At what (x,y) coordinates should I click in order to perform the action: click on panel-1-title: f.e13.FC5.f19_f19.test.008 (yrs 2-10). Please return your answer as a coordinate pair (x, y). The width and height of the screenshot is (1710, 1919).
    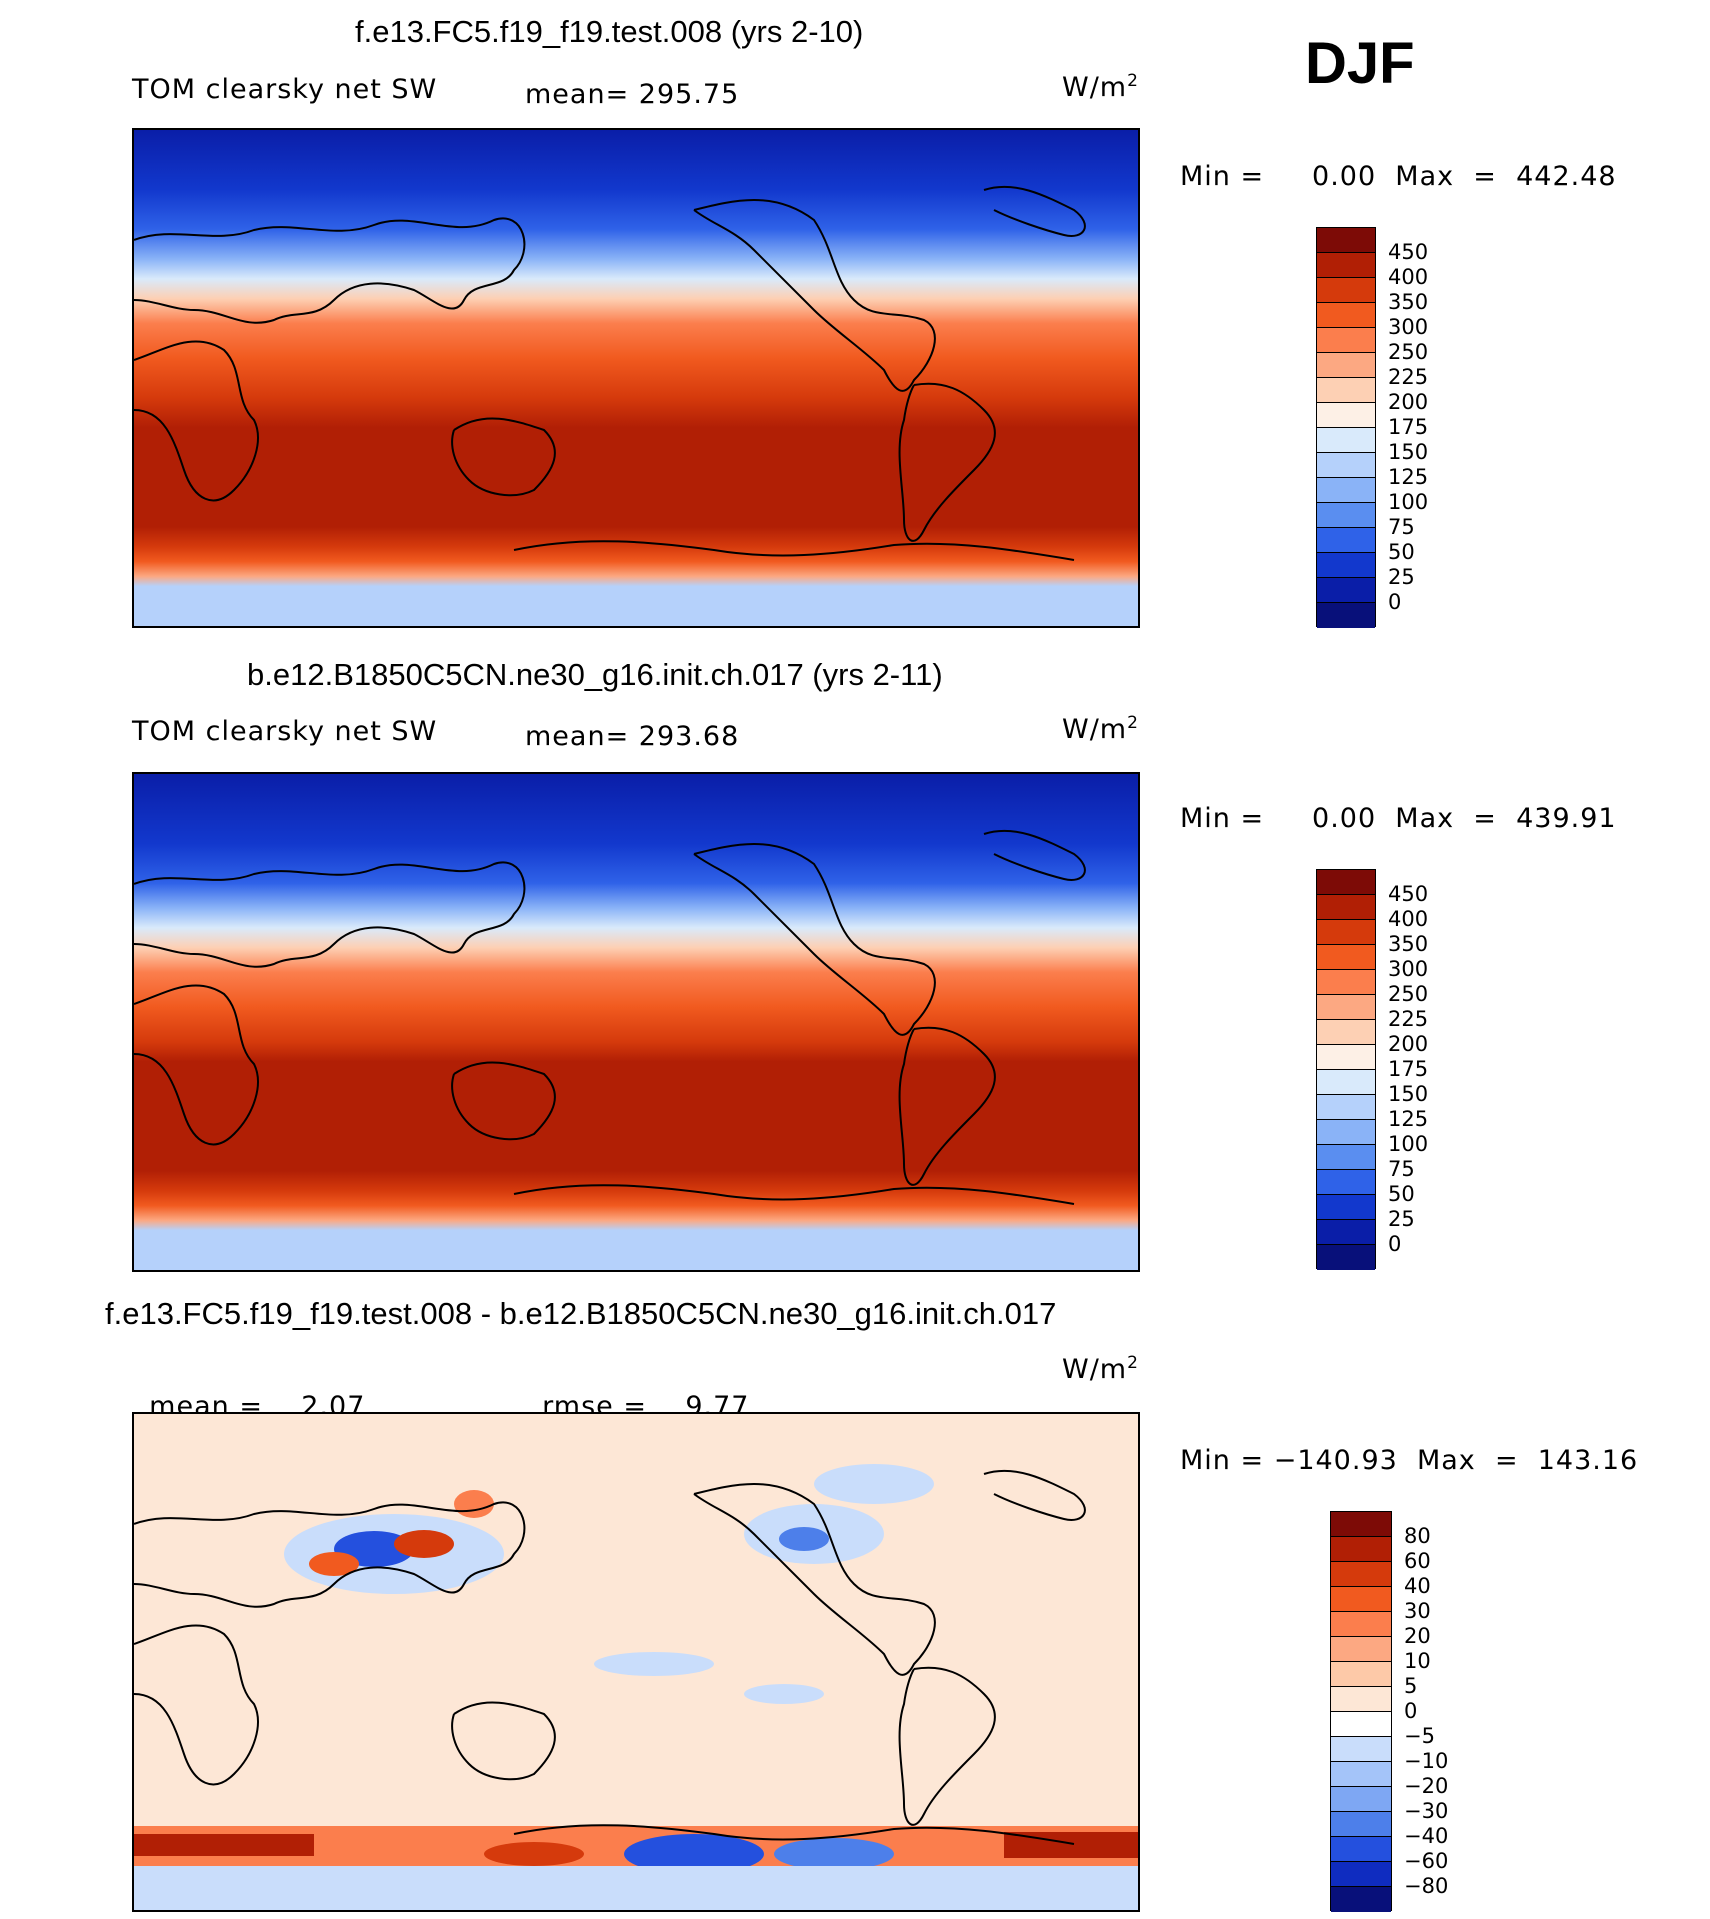
    Looking at the image, I should click on (609, 31).